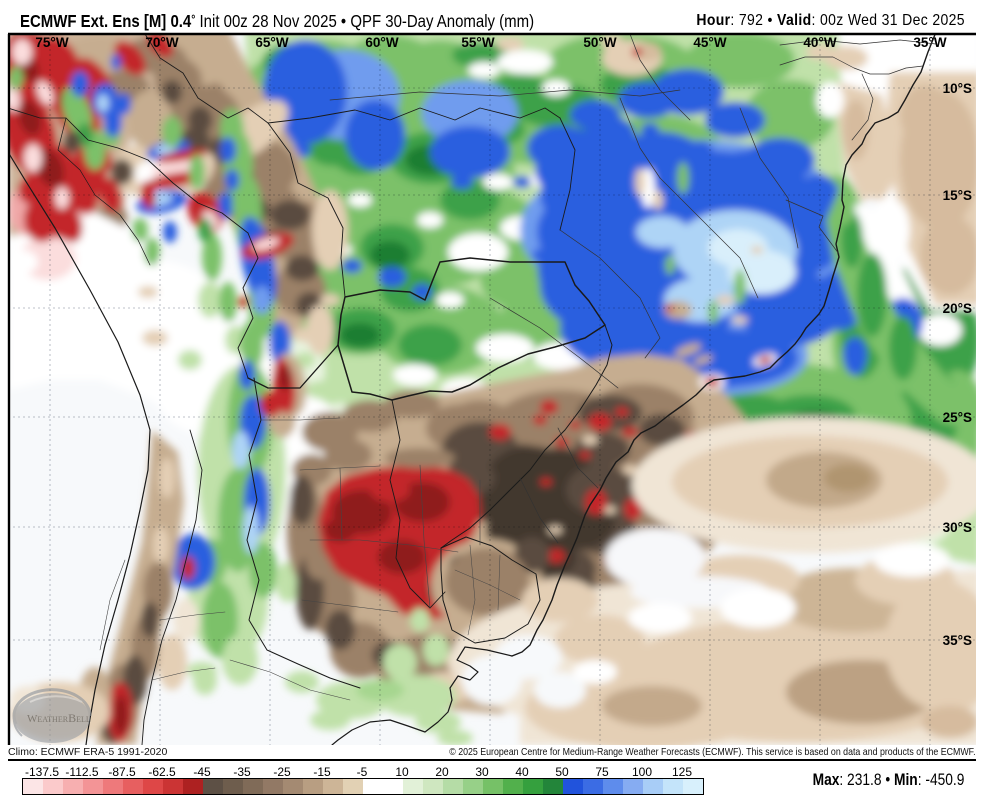  What do you see at coordinates (819, 42) in the screenshot?
I see `svg-text: 40°W` at bounding box center [819, 42].